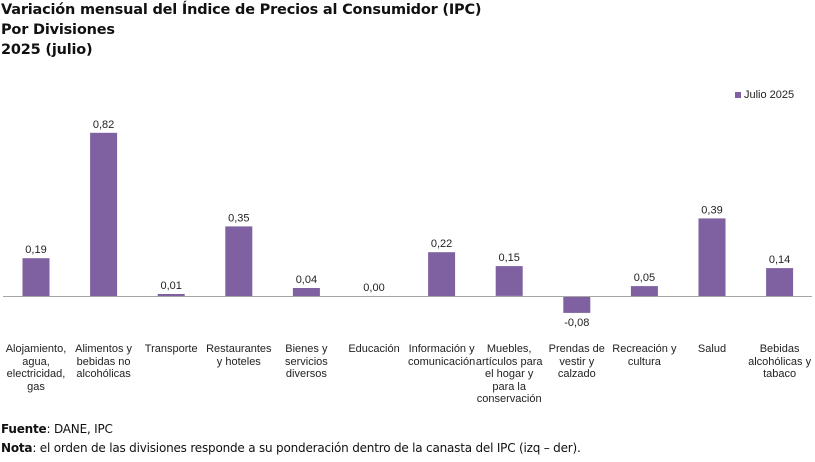 The width and height of the screenshot is (815, 462). I want to click on title-line-2: Por Divisiones, so click(58, 30).